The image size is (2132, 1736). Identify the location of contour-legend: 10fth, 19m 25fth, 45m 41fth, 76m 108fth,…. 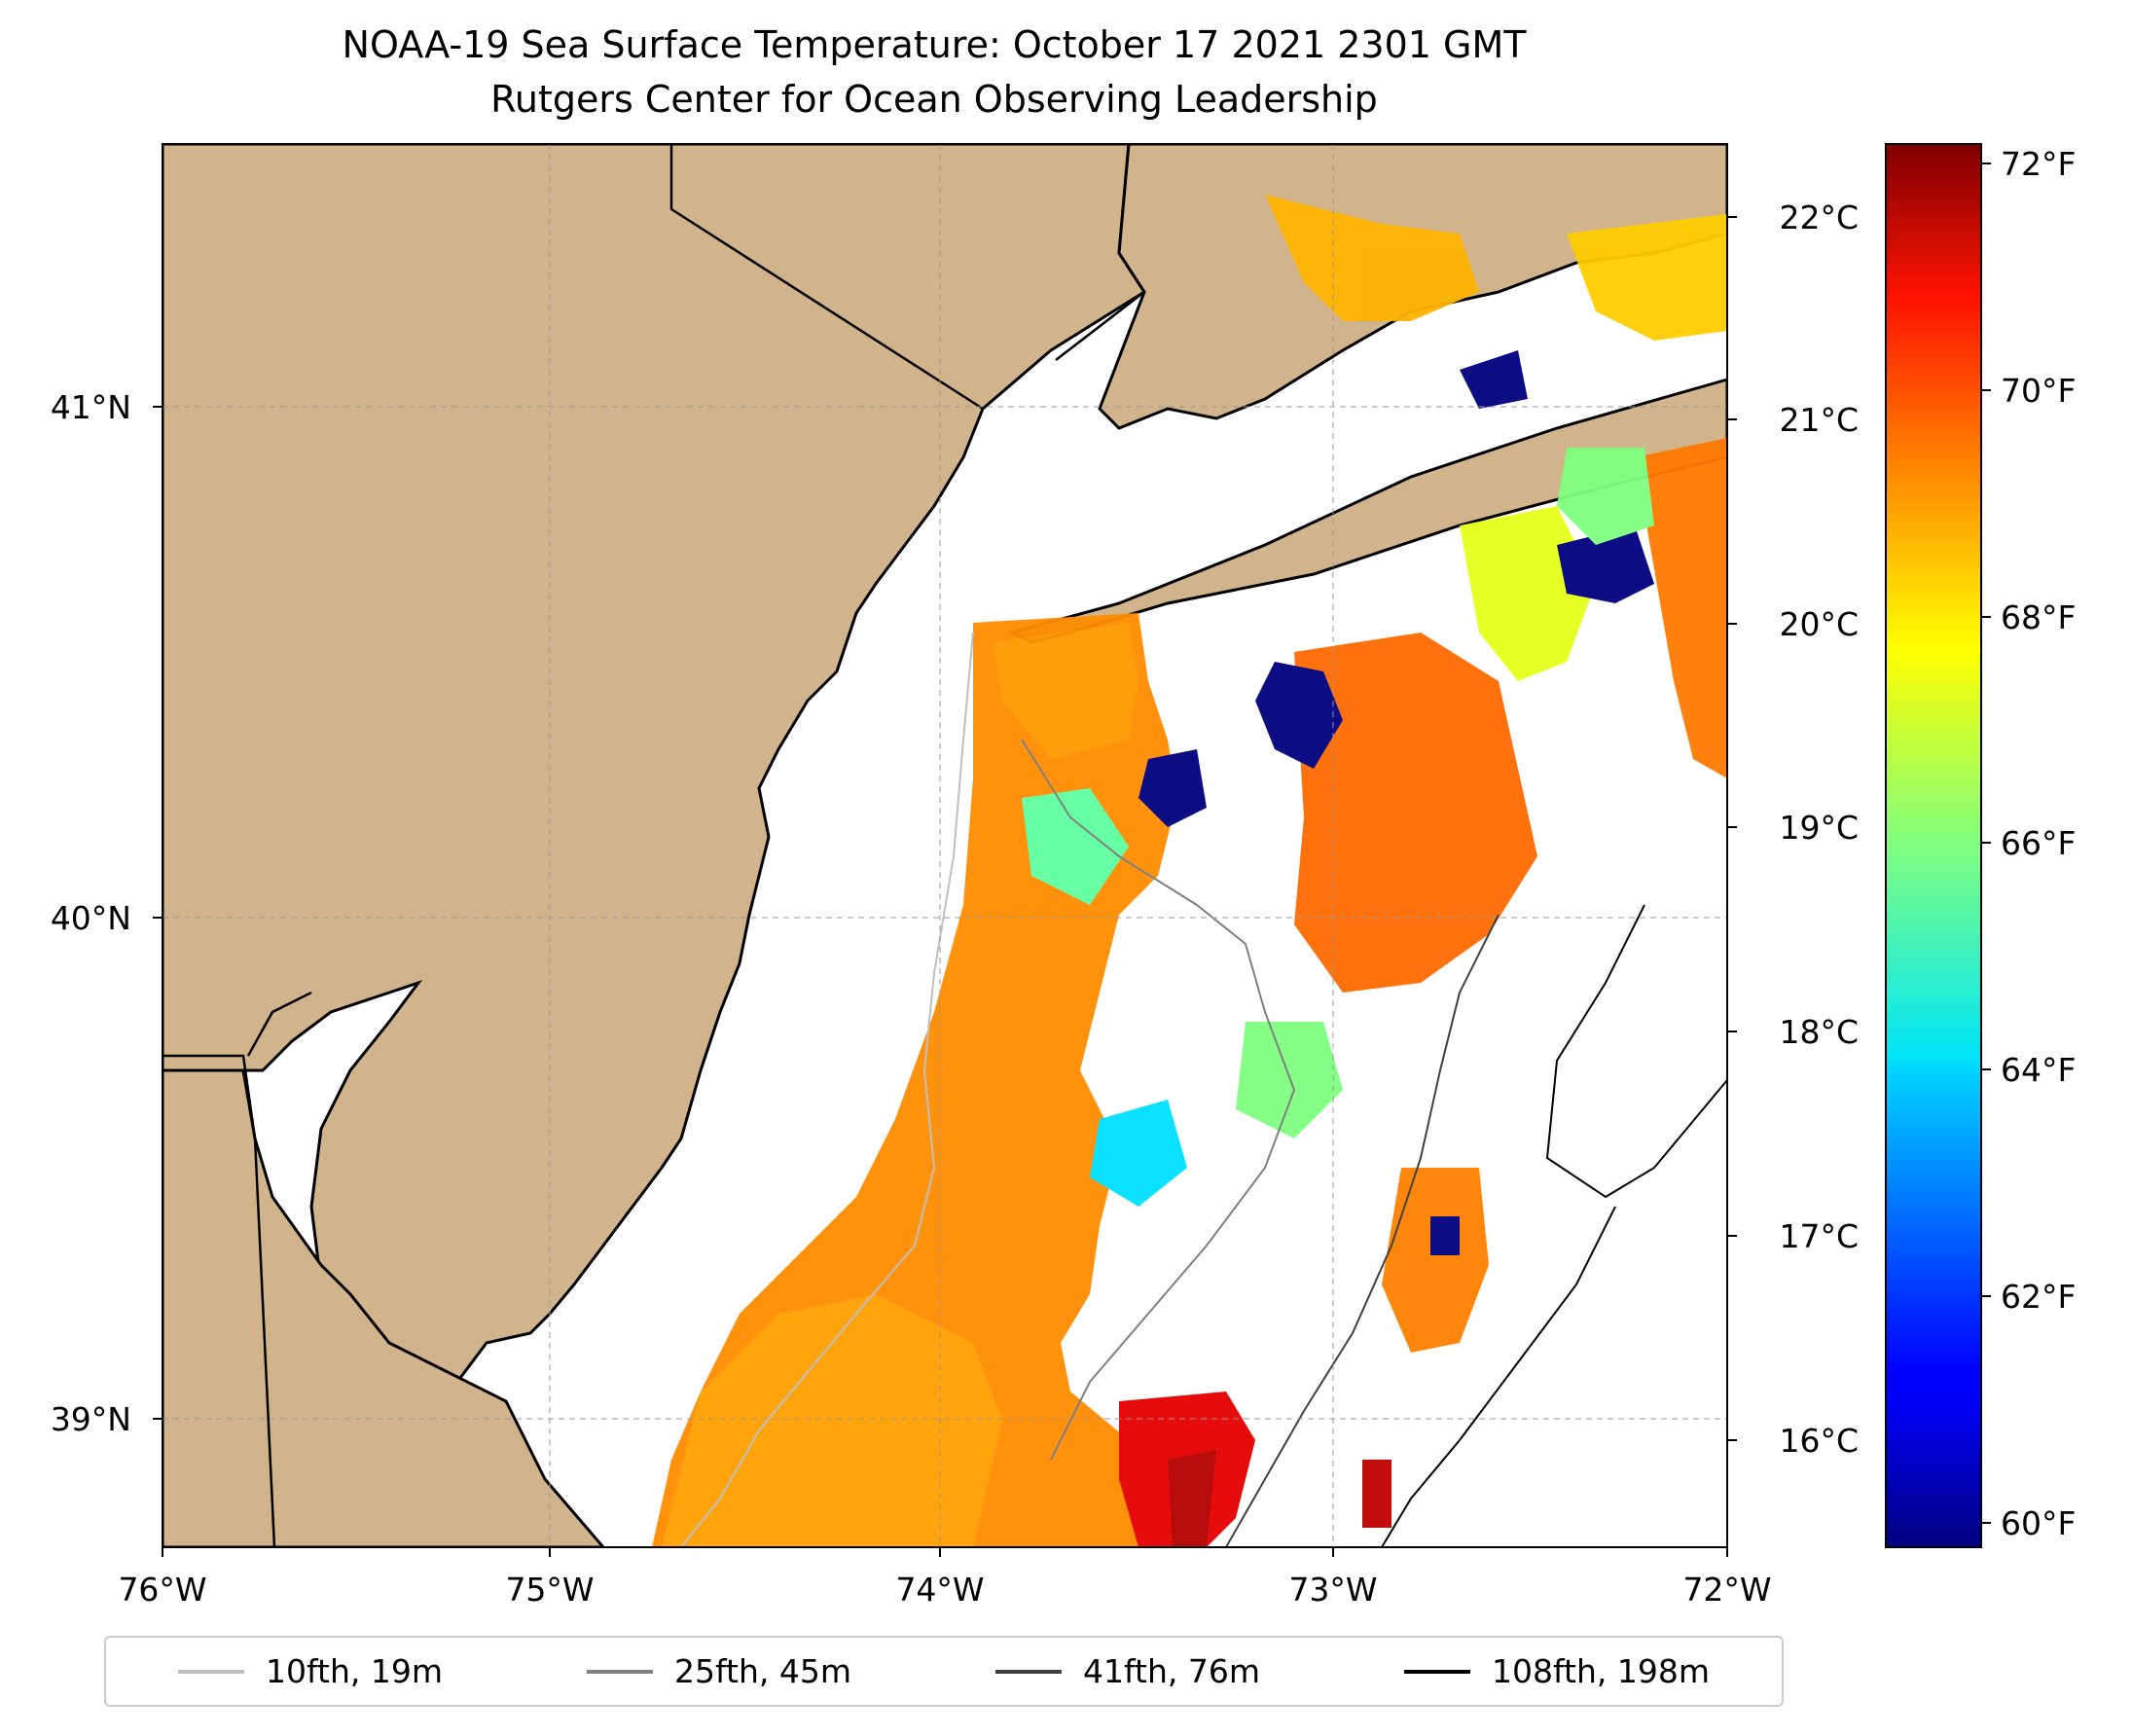
(944, 1672).